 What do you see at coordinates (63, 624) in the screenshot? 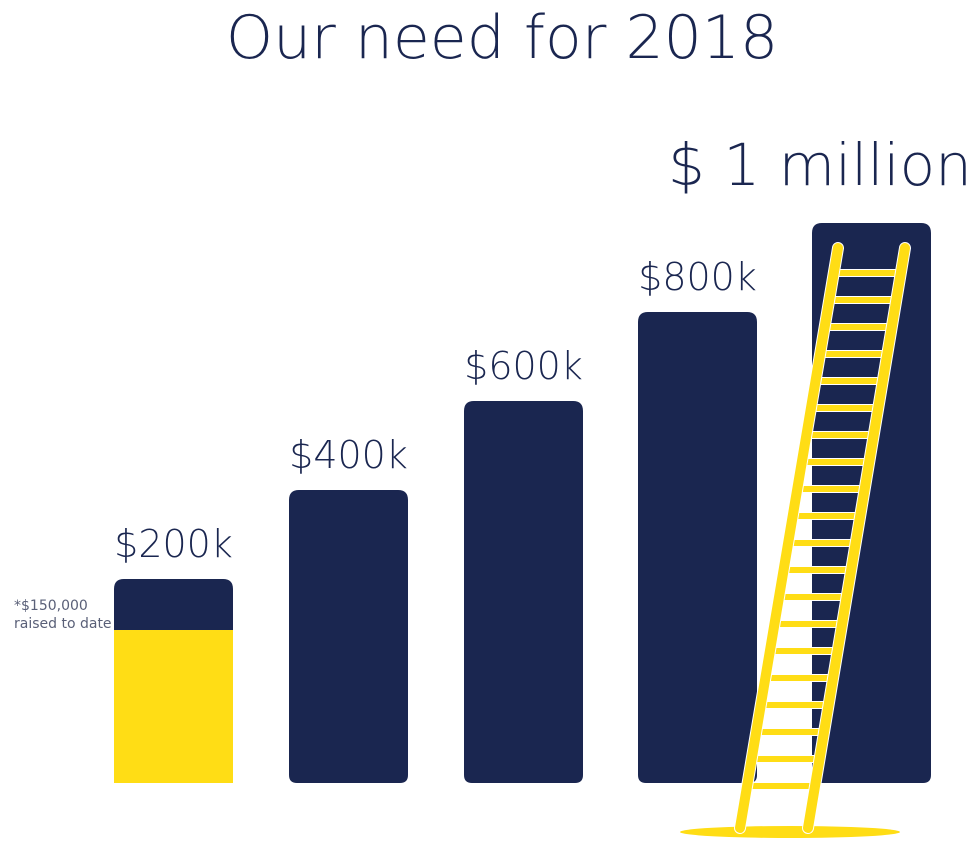
I see `raised-note-line2: raised to date` at bounding box center [63, 624].